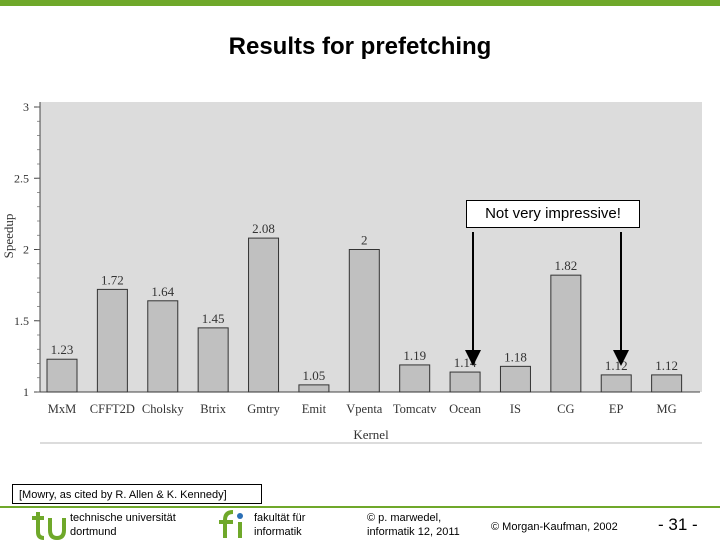  Describe the element at coordinates (26, 107) in the screenshot. I see `y-tick-label: 3` at that location.